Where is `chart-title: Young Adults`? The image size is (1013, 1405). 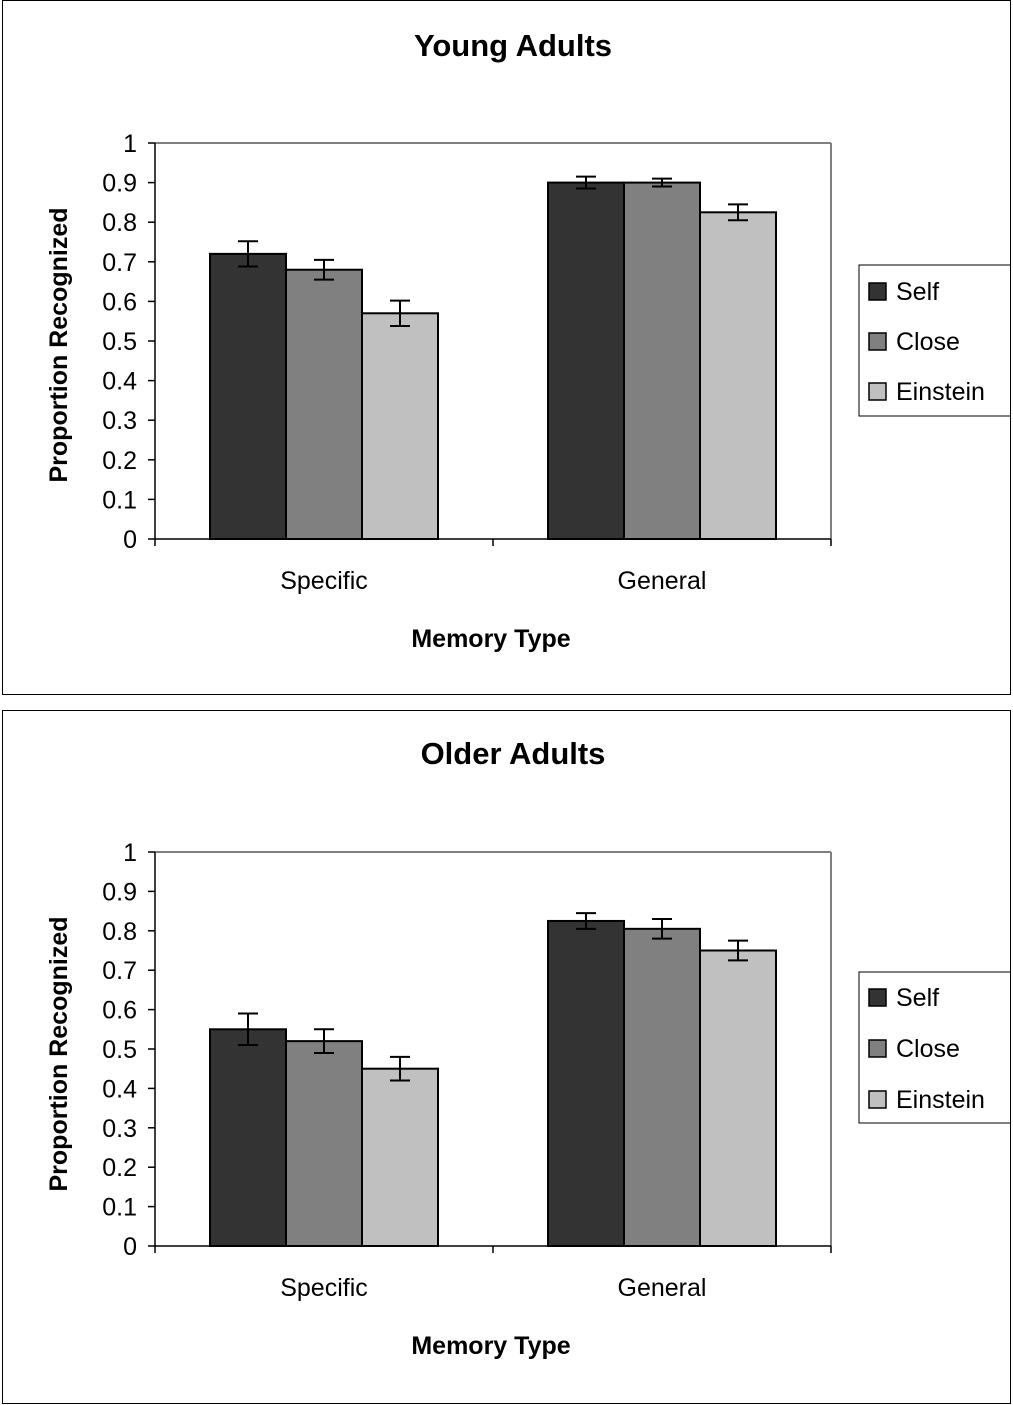 chart-title: Young Adults is located at coordinates (513, 45).